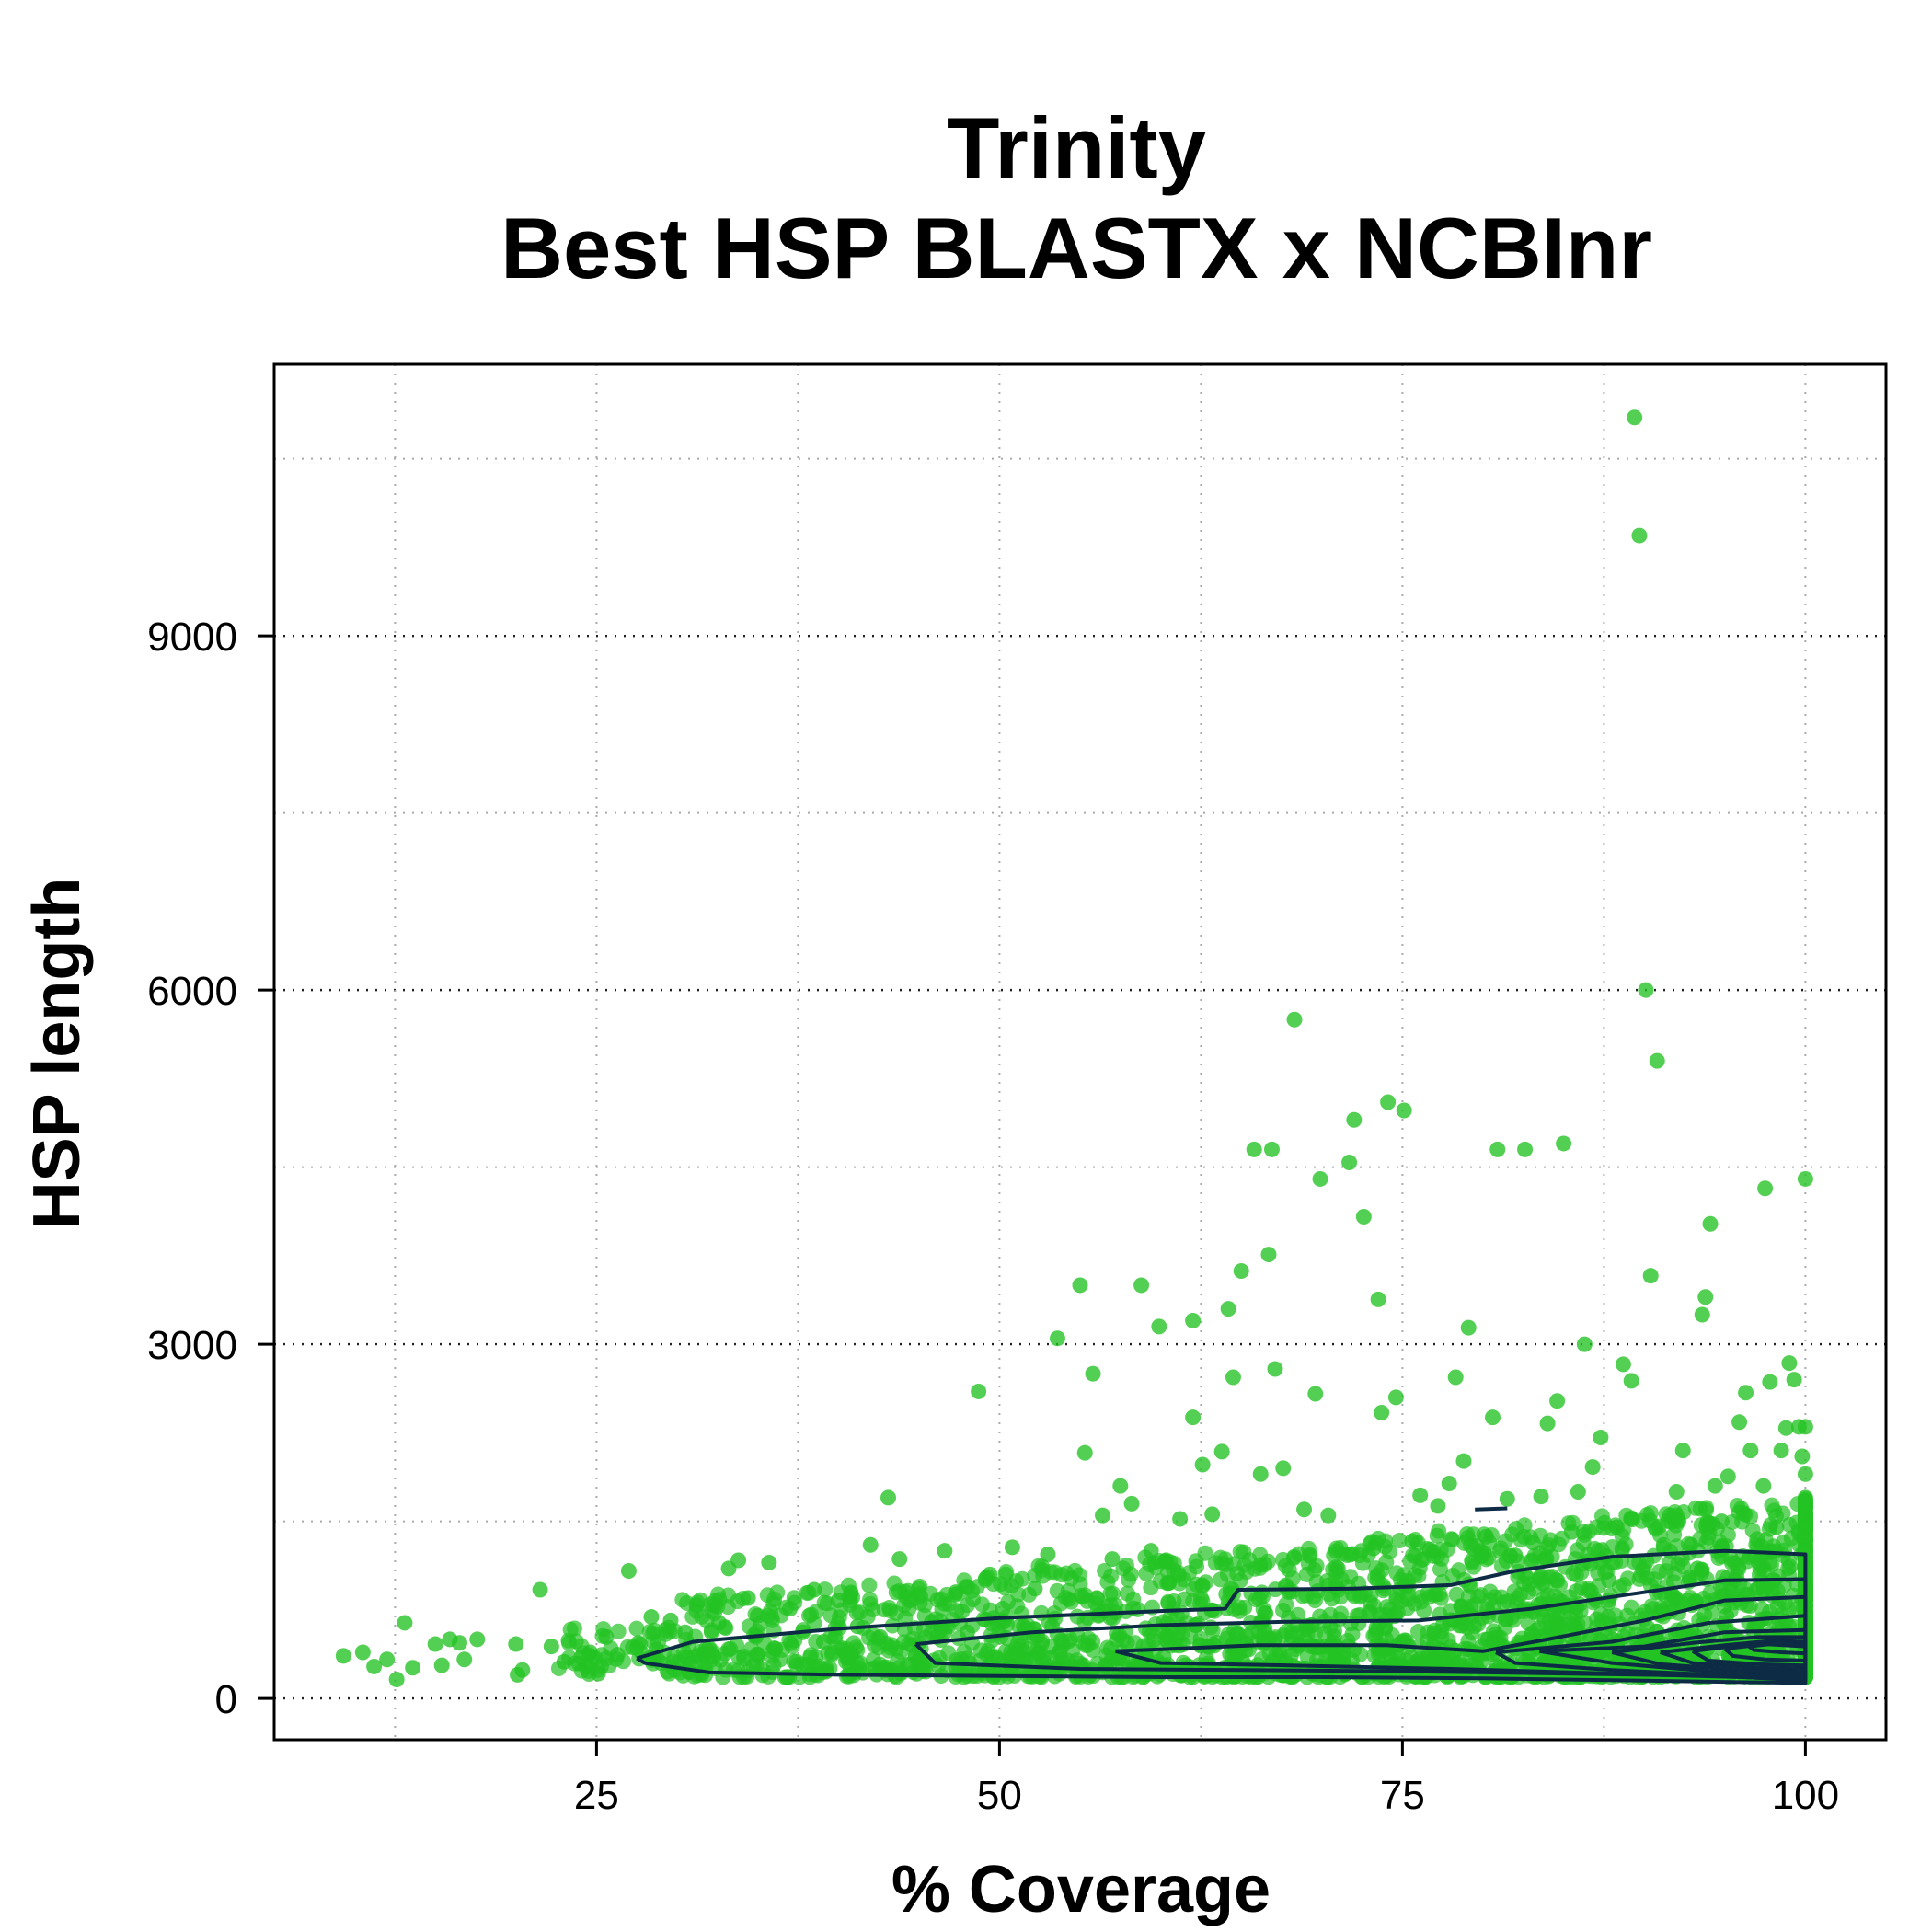 The image size is (1932, 1932). What do you see at coordinates (1081, 1890) in the screenshot?
I see `x-axis-label: % Coverage` at bounding box center [1081, 1890].